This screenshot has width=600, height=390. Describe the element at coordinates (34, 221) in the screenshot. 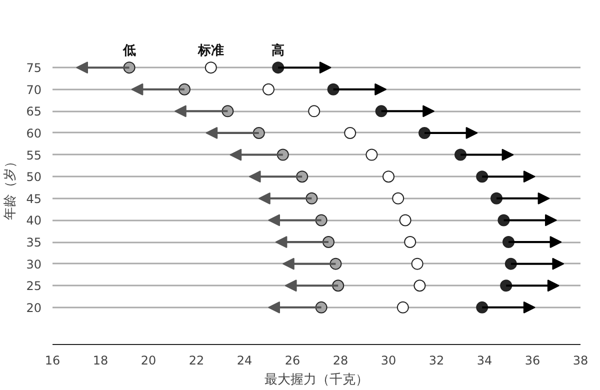

I see `y-tick-label: 40` at that location.